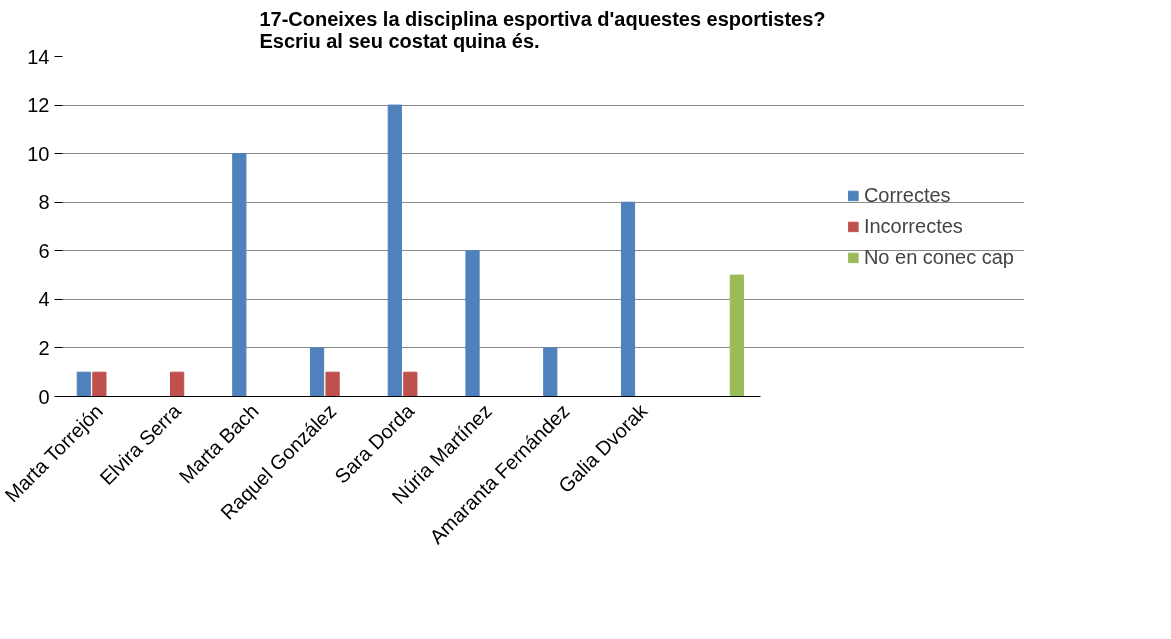 The height and width of the screenshot is (639, 1171). Describe the element at coordinates (38, 153) in the screenshot. I see `y-tick-label: 10` at that location.